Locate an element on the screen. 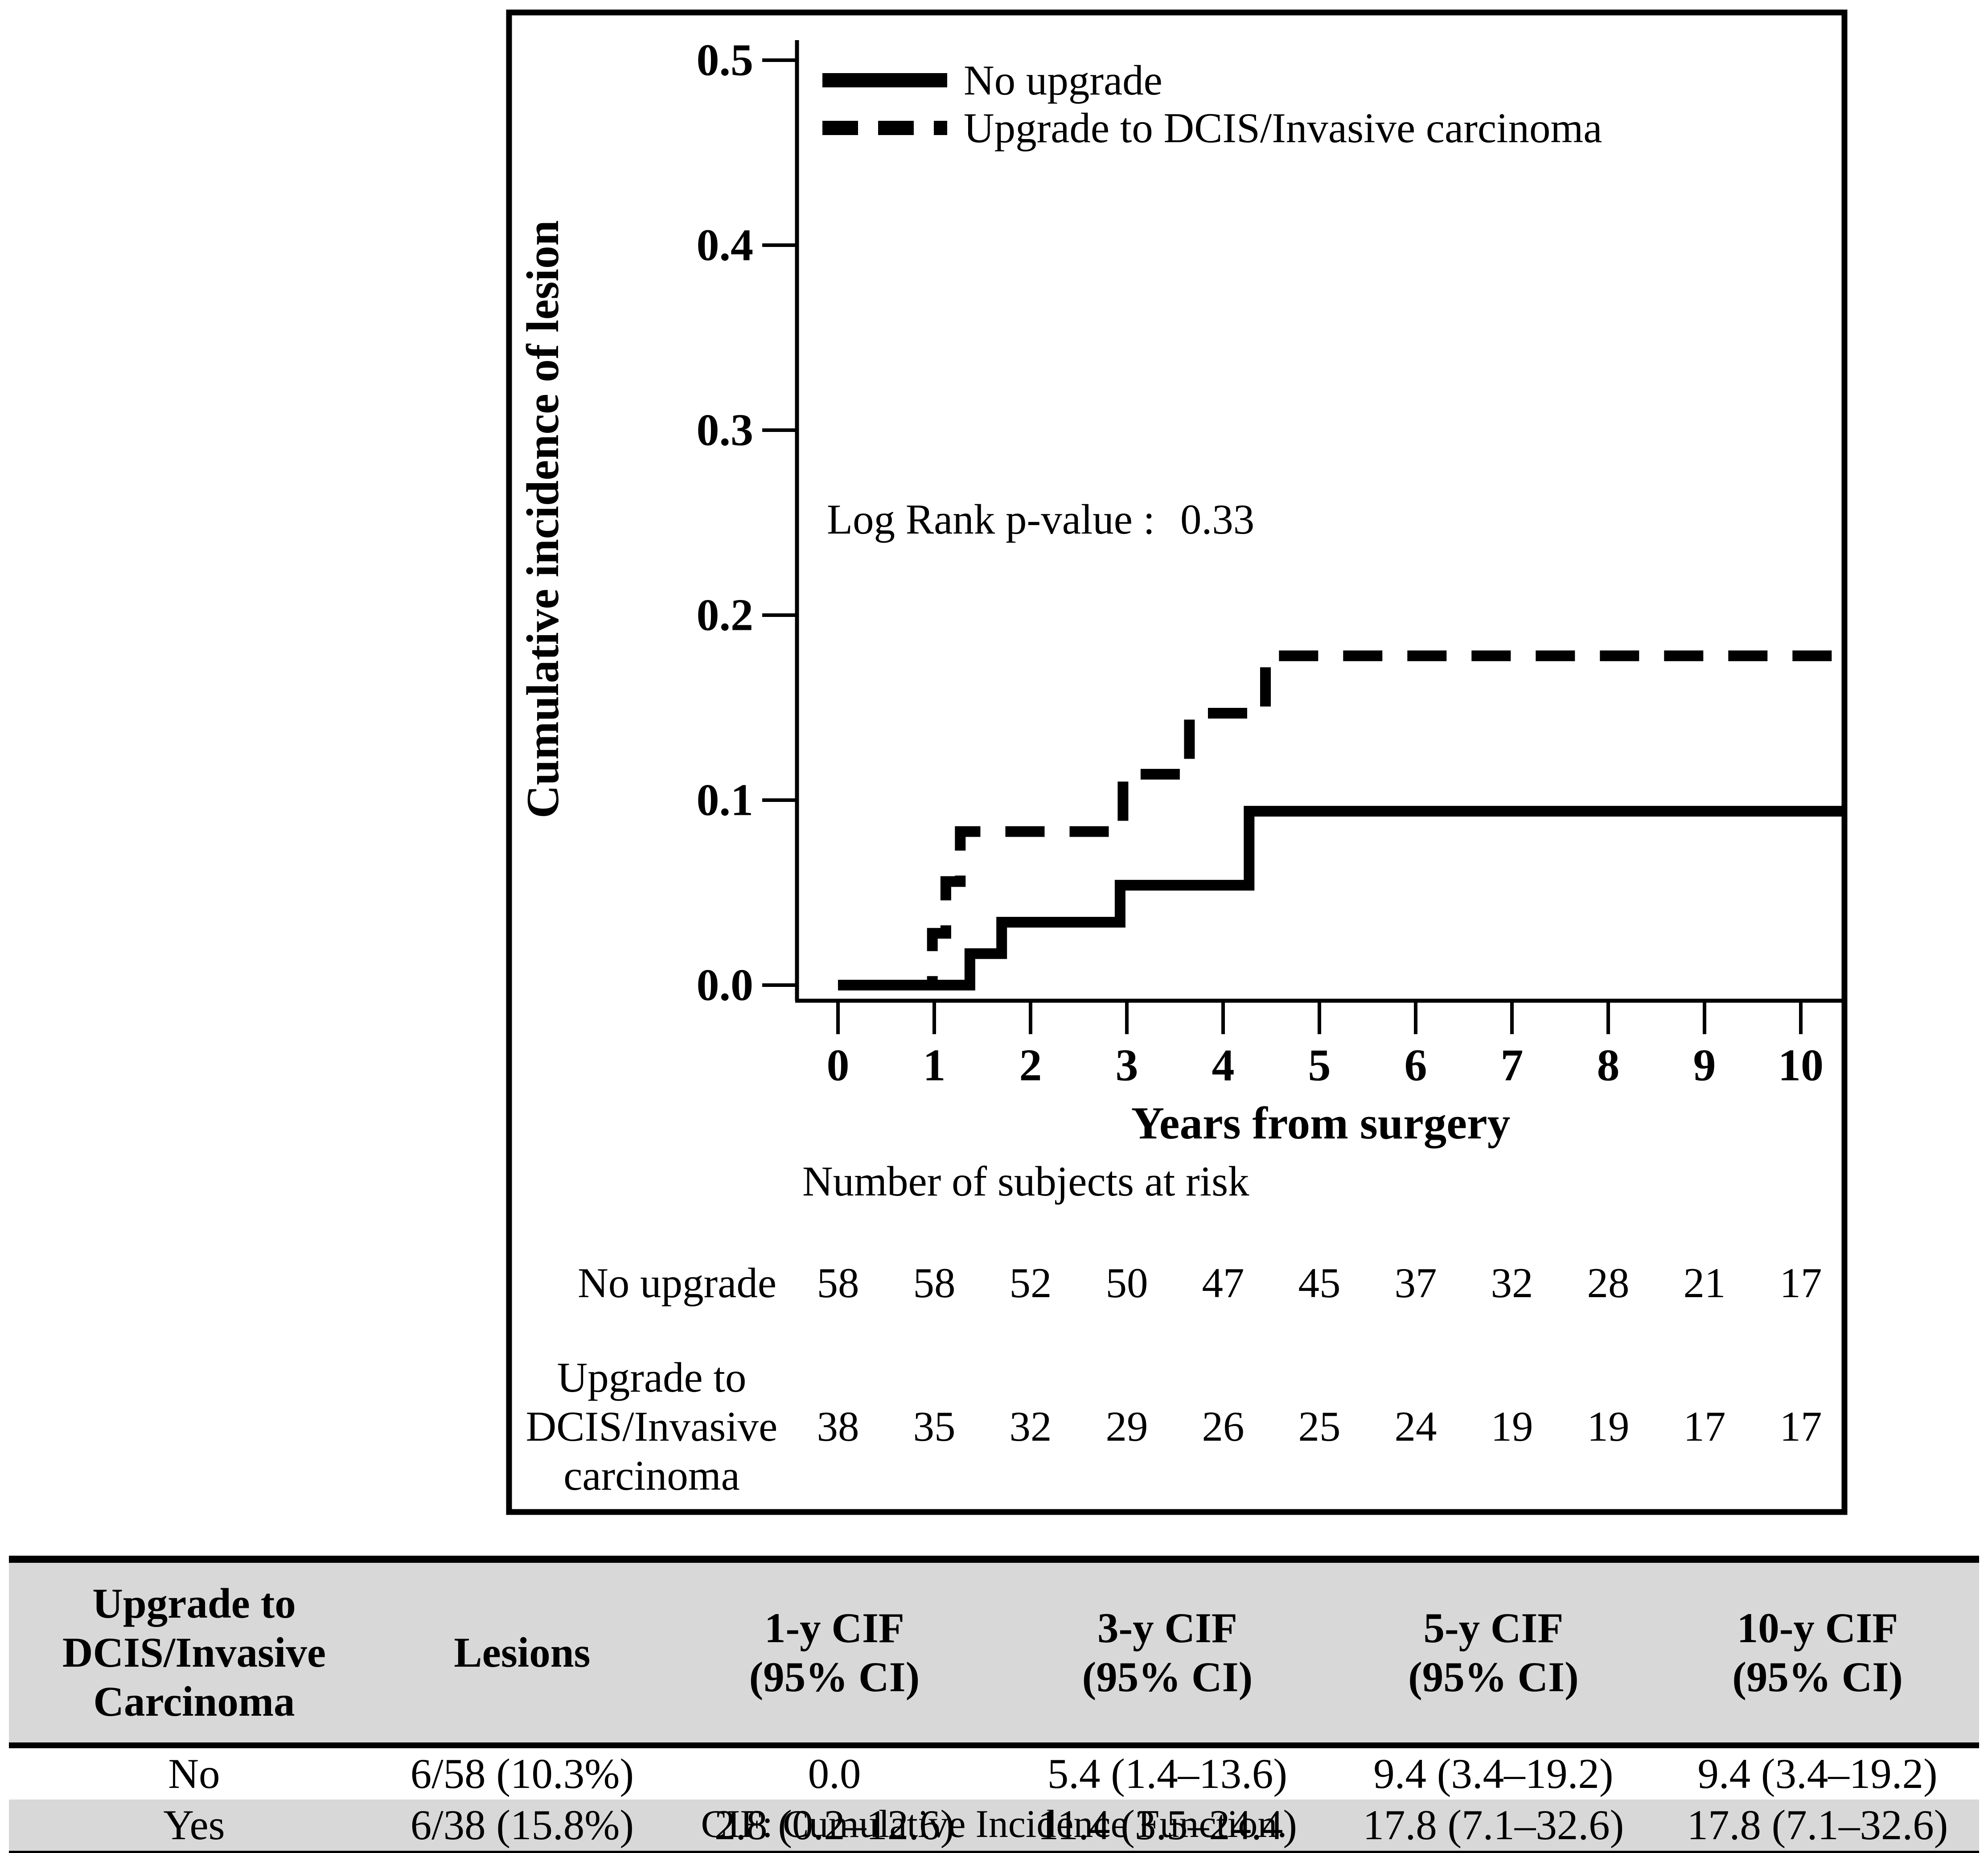  log-rank-value: 0.33 is located at coordinates (1217, 519).